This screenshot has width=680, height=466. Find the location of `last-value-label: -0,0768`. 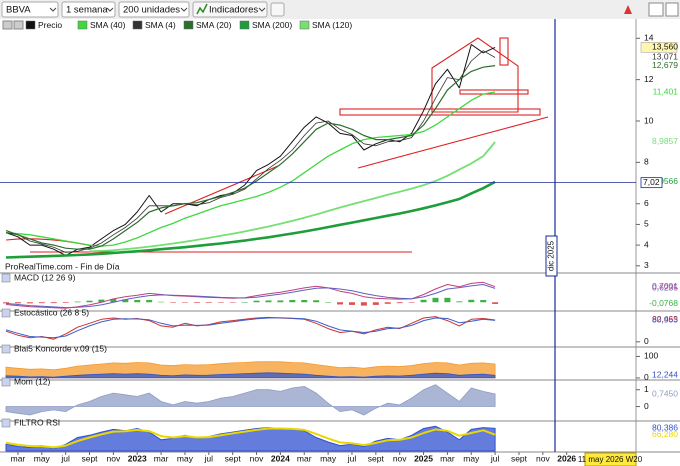

last-value-label: -0,0768 is located at coordinates (663, 303).